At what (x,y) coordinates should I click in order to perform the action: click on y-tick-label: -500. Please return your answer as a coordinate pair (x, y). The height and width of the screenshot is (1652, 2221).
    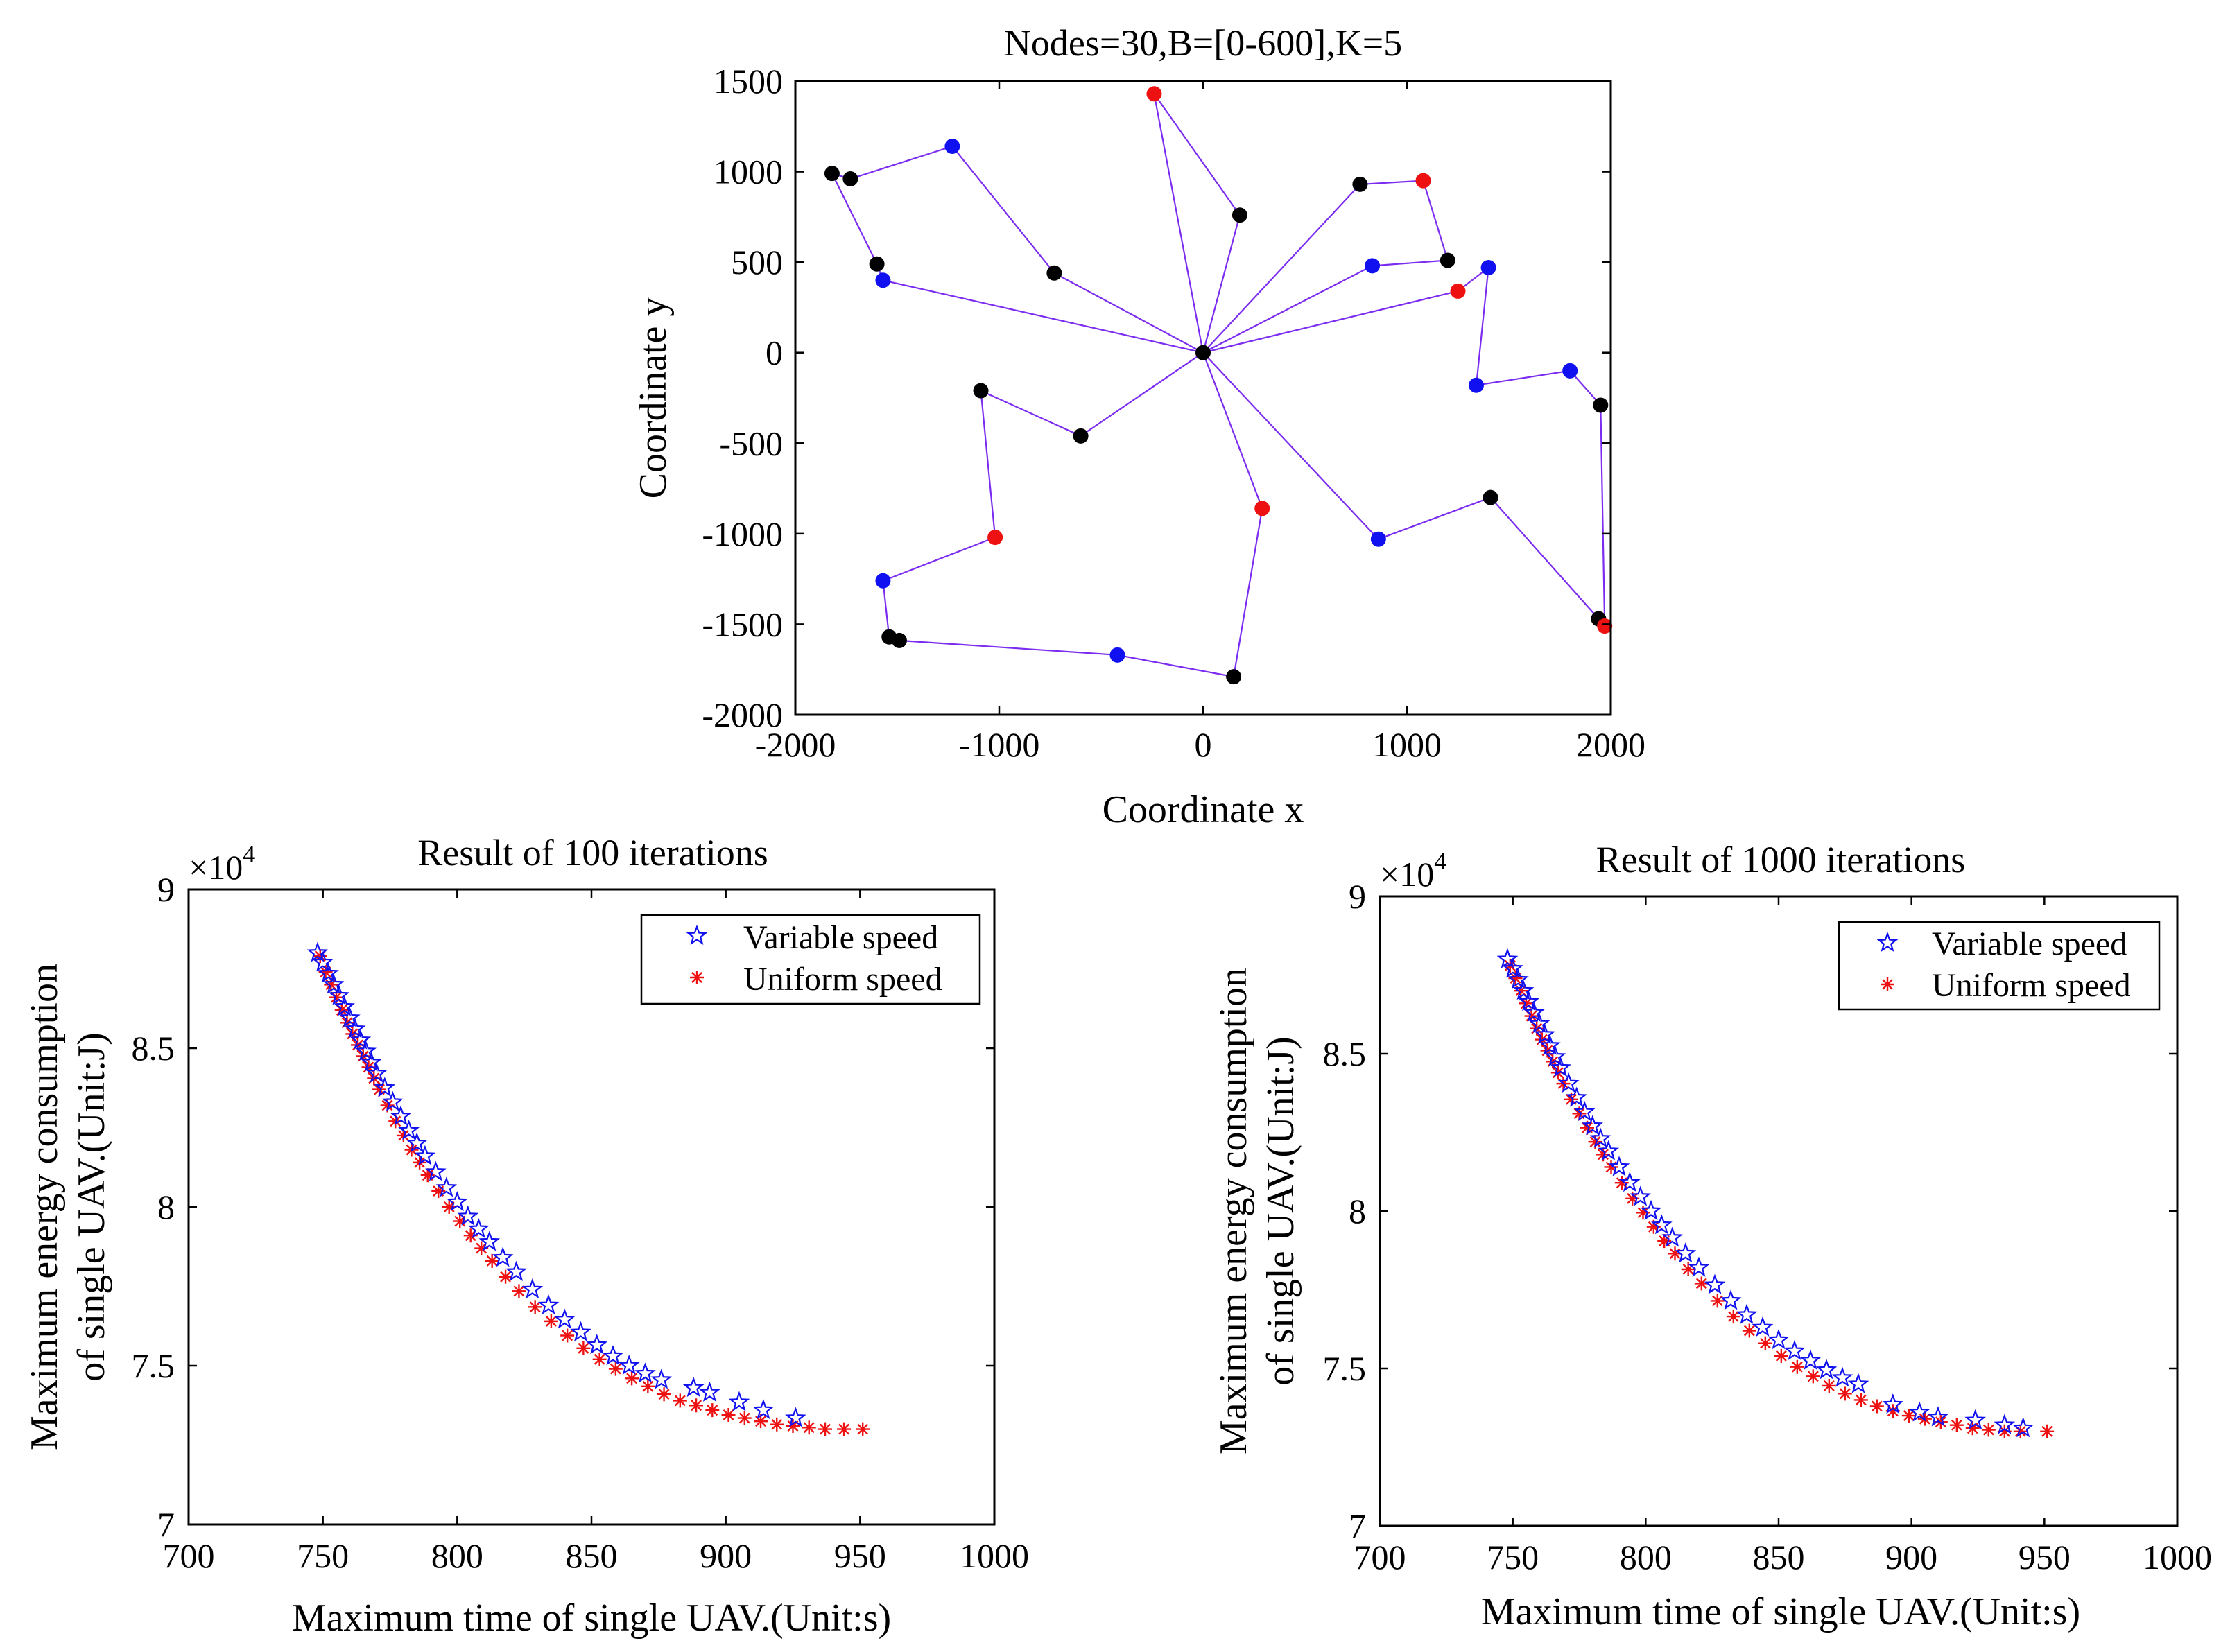
    Looking at the image, I should click on (751, 443).